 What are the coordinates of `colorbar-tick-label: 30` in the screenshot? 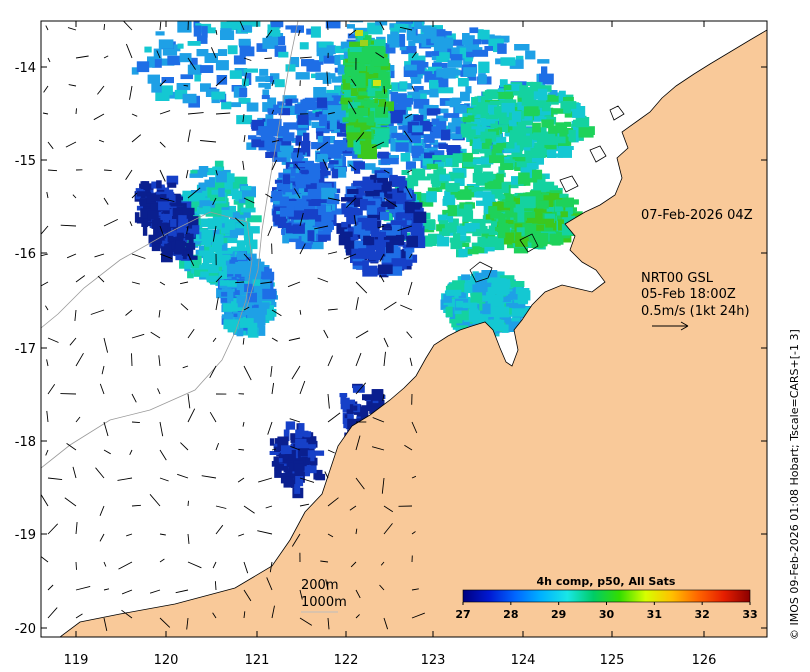 It's located at (607, 614).